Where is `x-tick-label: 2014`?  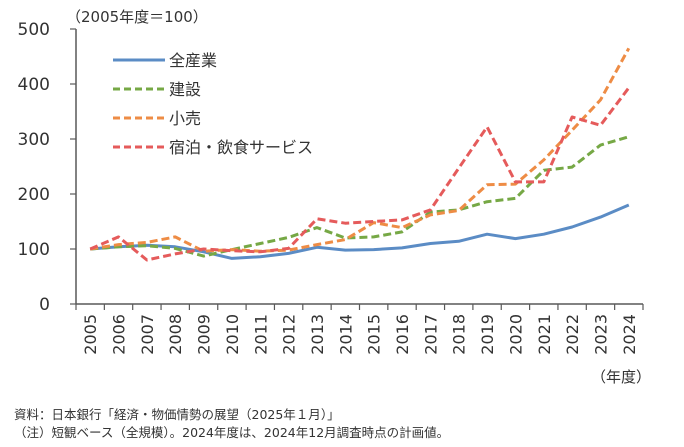
x-tick-label: 2014 is located at coordinates (345, 334).